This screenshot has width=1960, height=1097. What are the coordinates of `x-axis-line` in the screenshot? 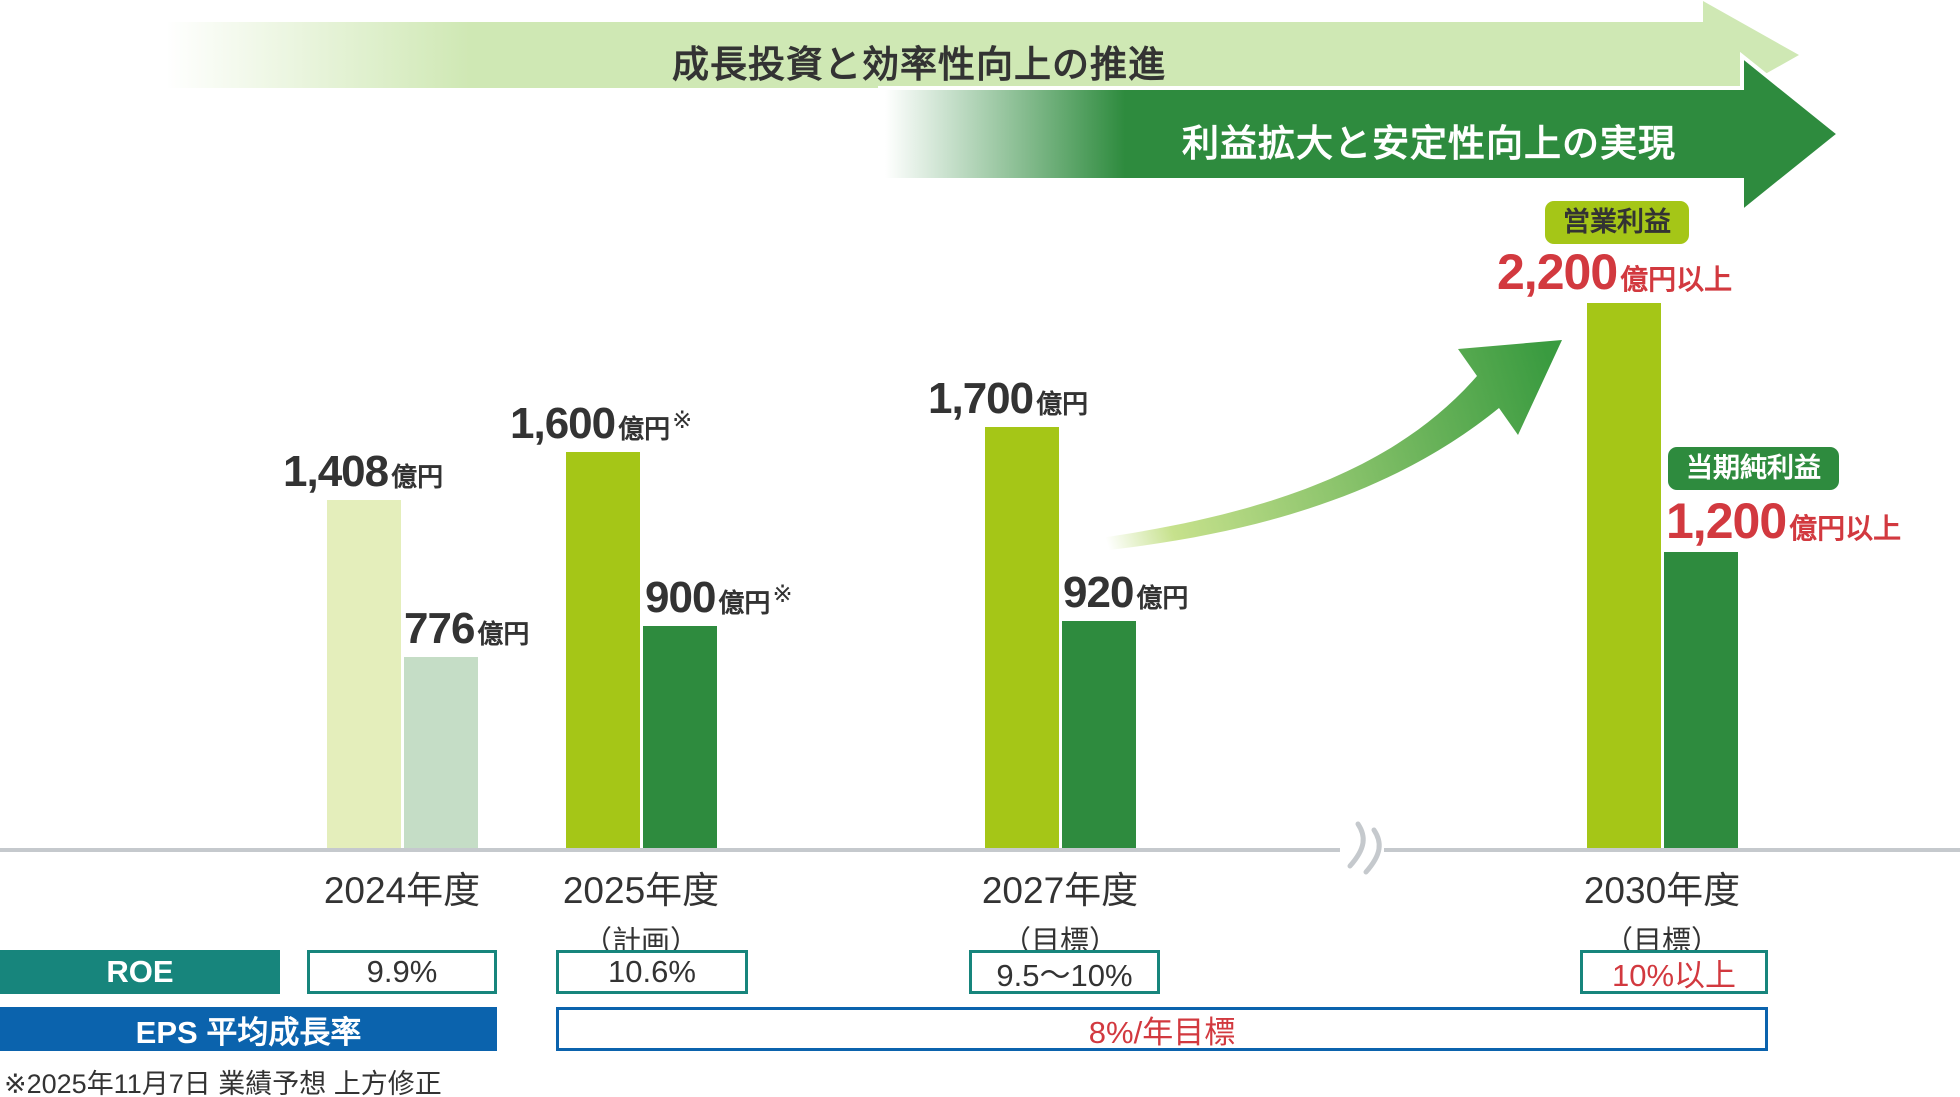 It's located at (980, 850).